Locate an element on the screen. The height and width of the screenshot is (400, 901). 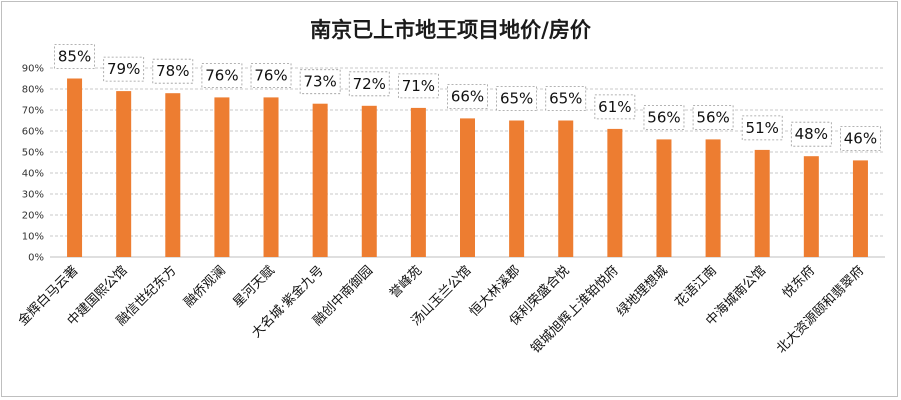
data-label: 85% is located at coordinates (74, 56).